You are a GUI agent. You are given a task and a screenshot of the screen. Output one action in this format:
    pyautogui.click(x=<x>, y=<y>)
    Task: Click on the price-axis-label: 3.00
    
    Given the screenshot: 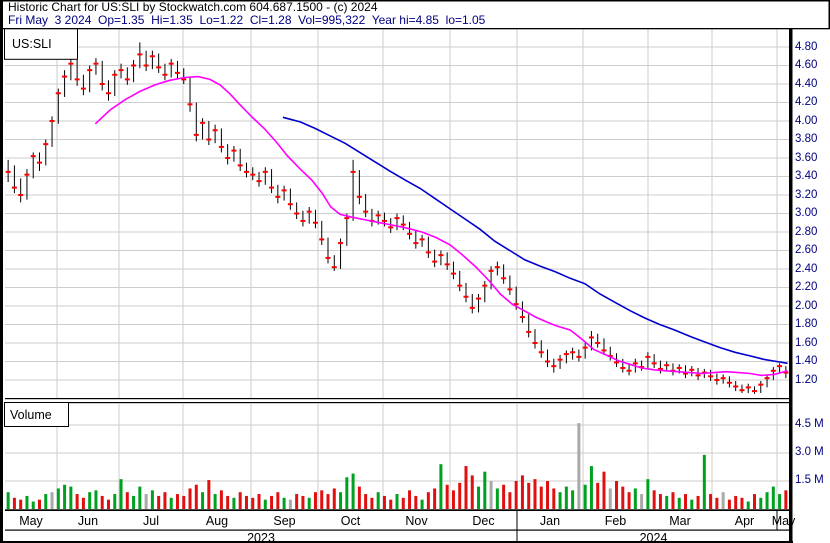 What is the action you would take?
    pyautogui.click(x=806, y=213)
    